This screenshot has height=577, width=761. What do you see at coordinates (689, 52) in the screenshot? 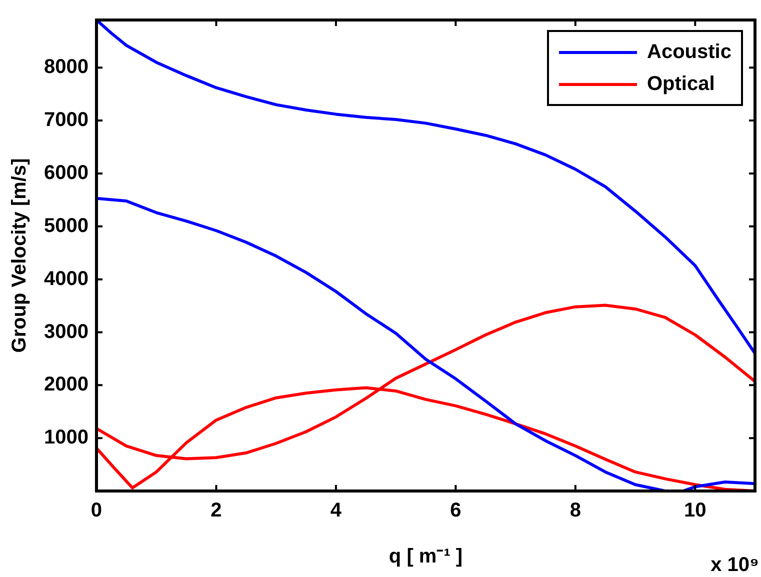
I see `legend-label: Acoustic` at bounding box center [689, 52].